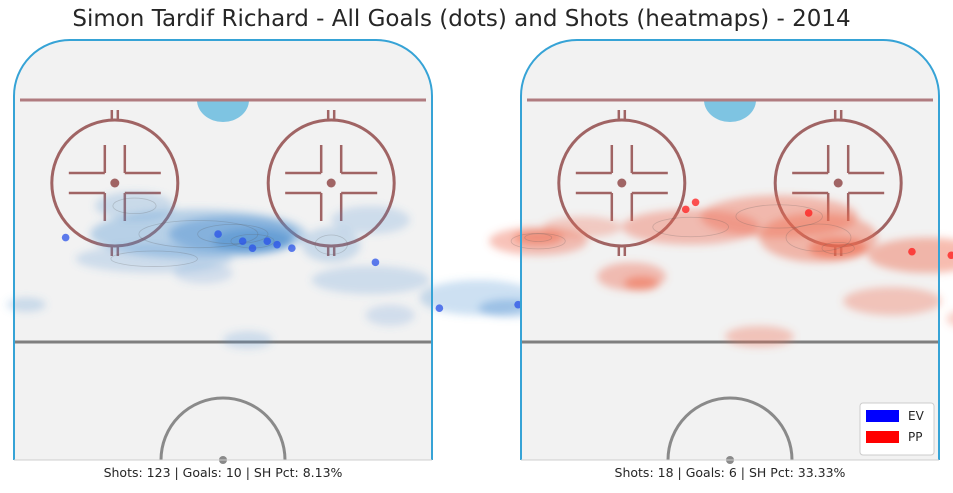  I want to click on legend-label-ev: EV, so click(916, 416).